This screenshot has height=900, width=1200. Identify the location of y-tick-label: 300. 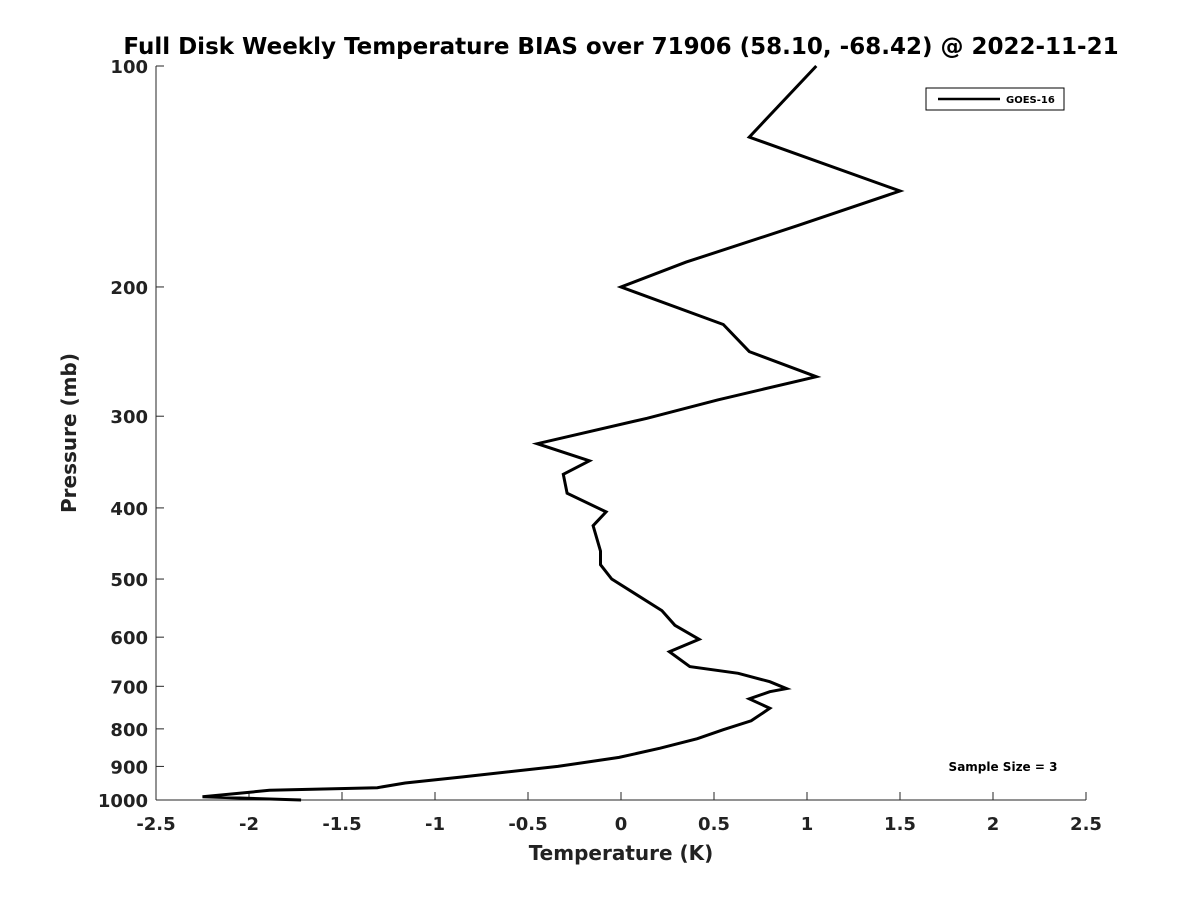
(129, 417).